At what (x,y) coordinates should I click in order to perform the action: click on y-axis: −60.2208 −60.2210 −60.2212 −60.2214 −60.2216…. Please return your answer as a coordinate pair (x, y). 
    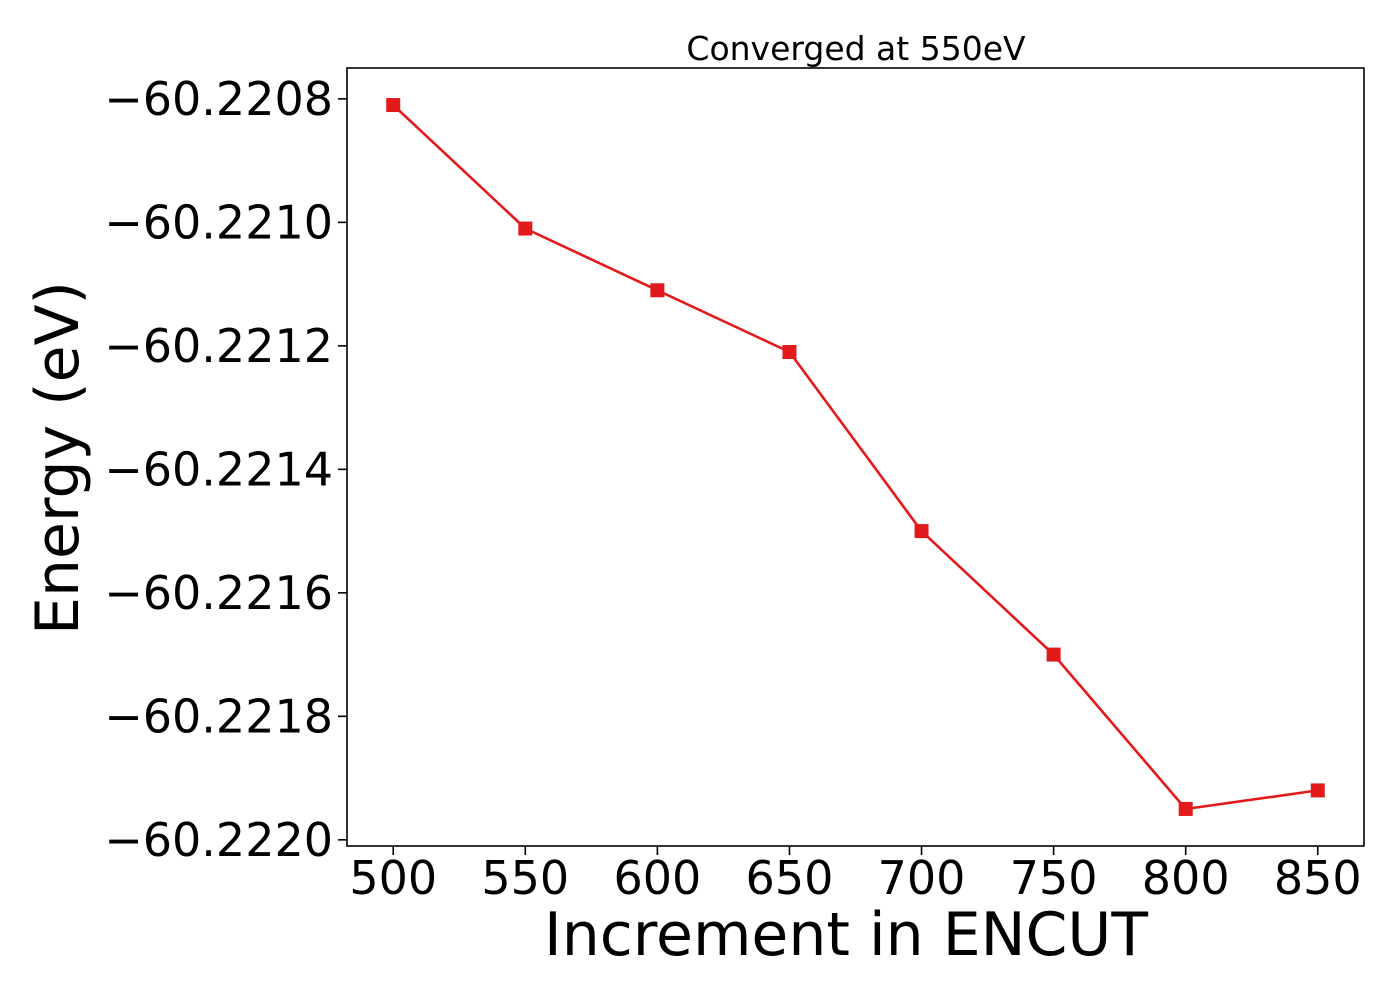
    Looking at the image, I should click on (225, 469).